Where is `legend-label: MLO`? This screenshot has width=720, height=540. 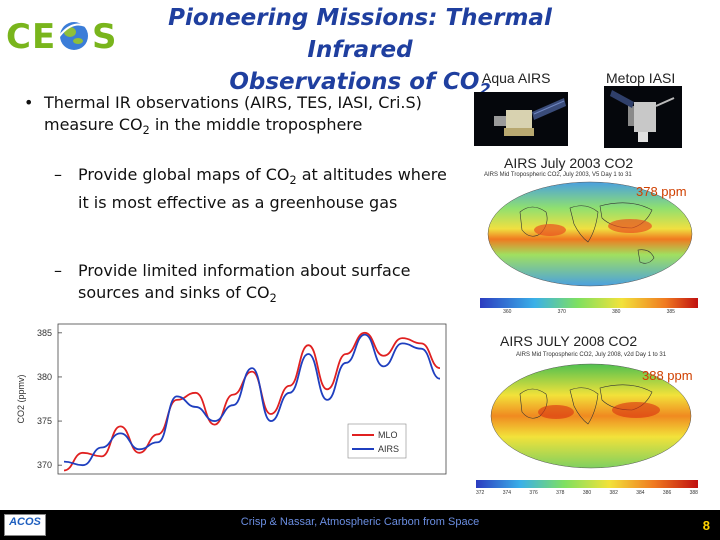
legend-label: MLO is located at coordinates (388, 435).